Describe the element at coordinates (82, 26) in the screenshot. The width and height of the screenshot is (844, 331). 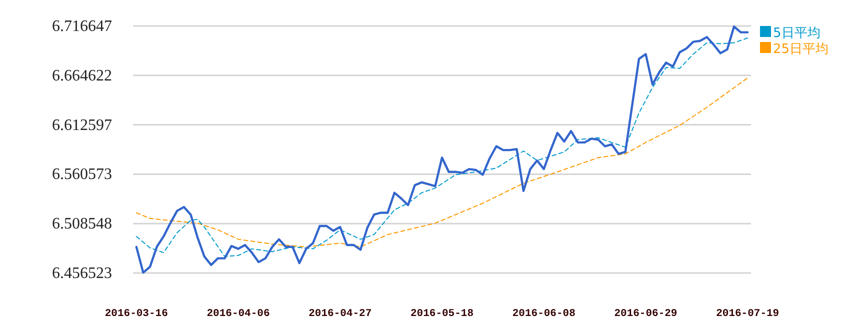
I see `y-tick-label: 6.716647` at that location.